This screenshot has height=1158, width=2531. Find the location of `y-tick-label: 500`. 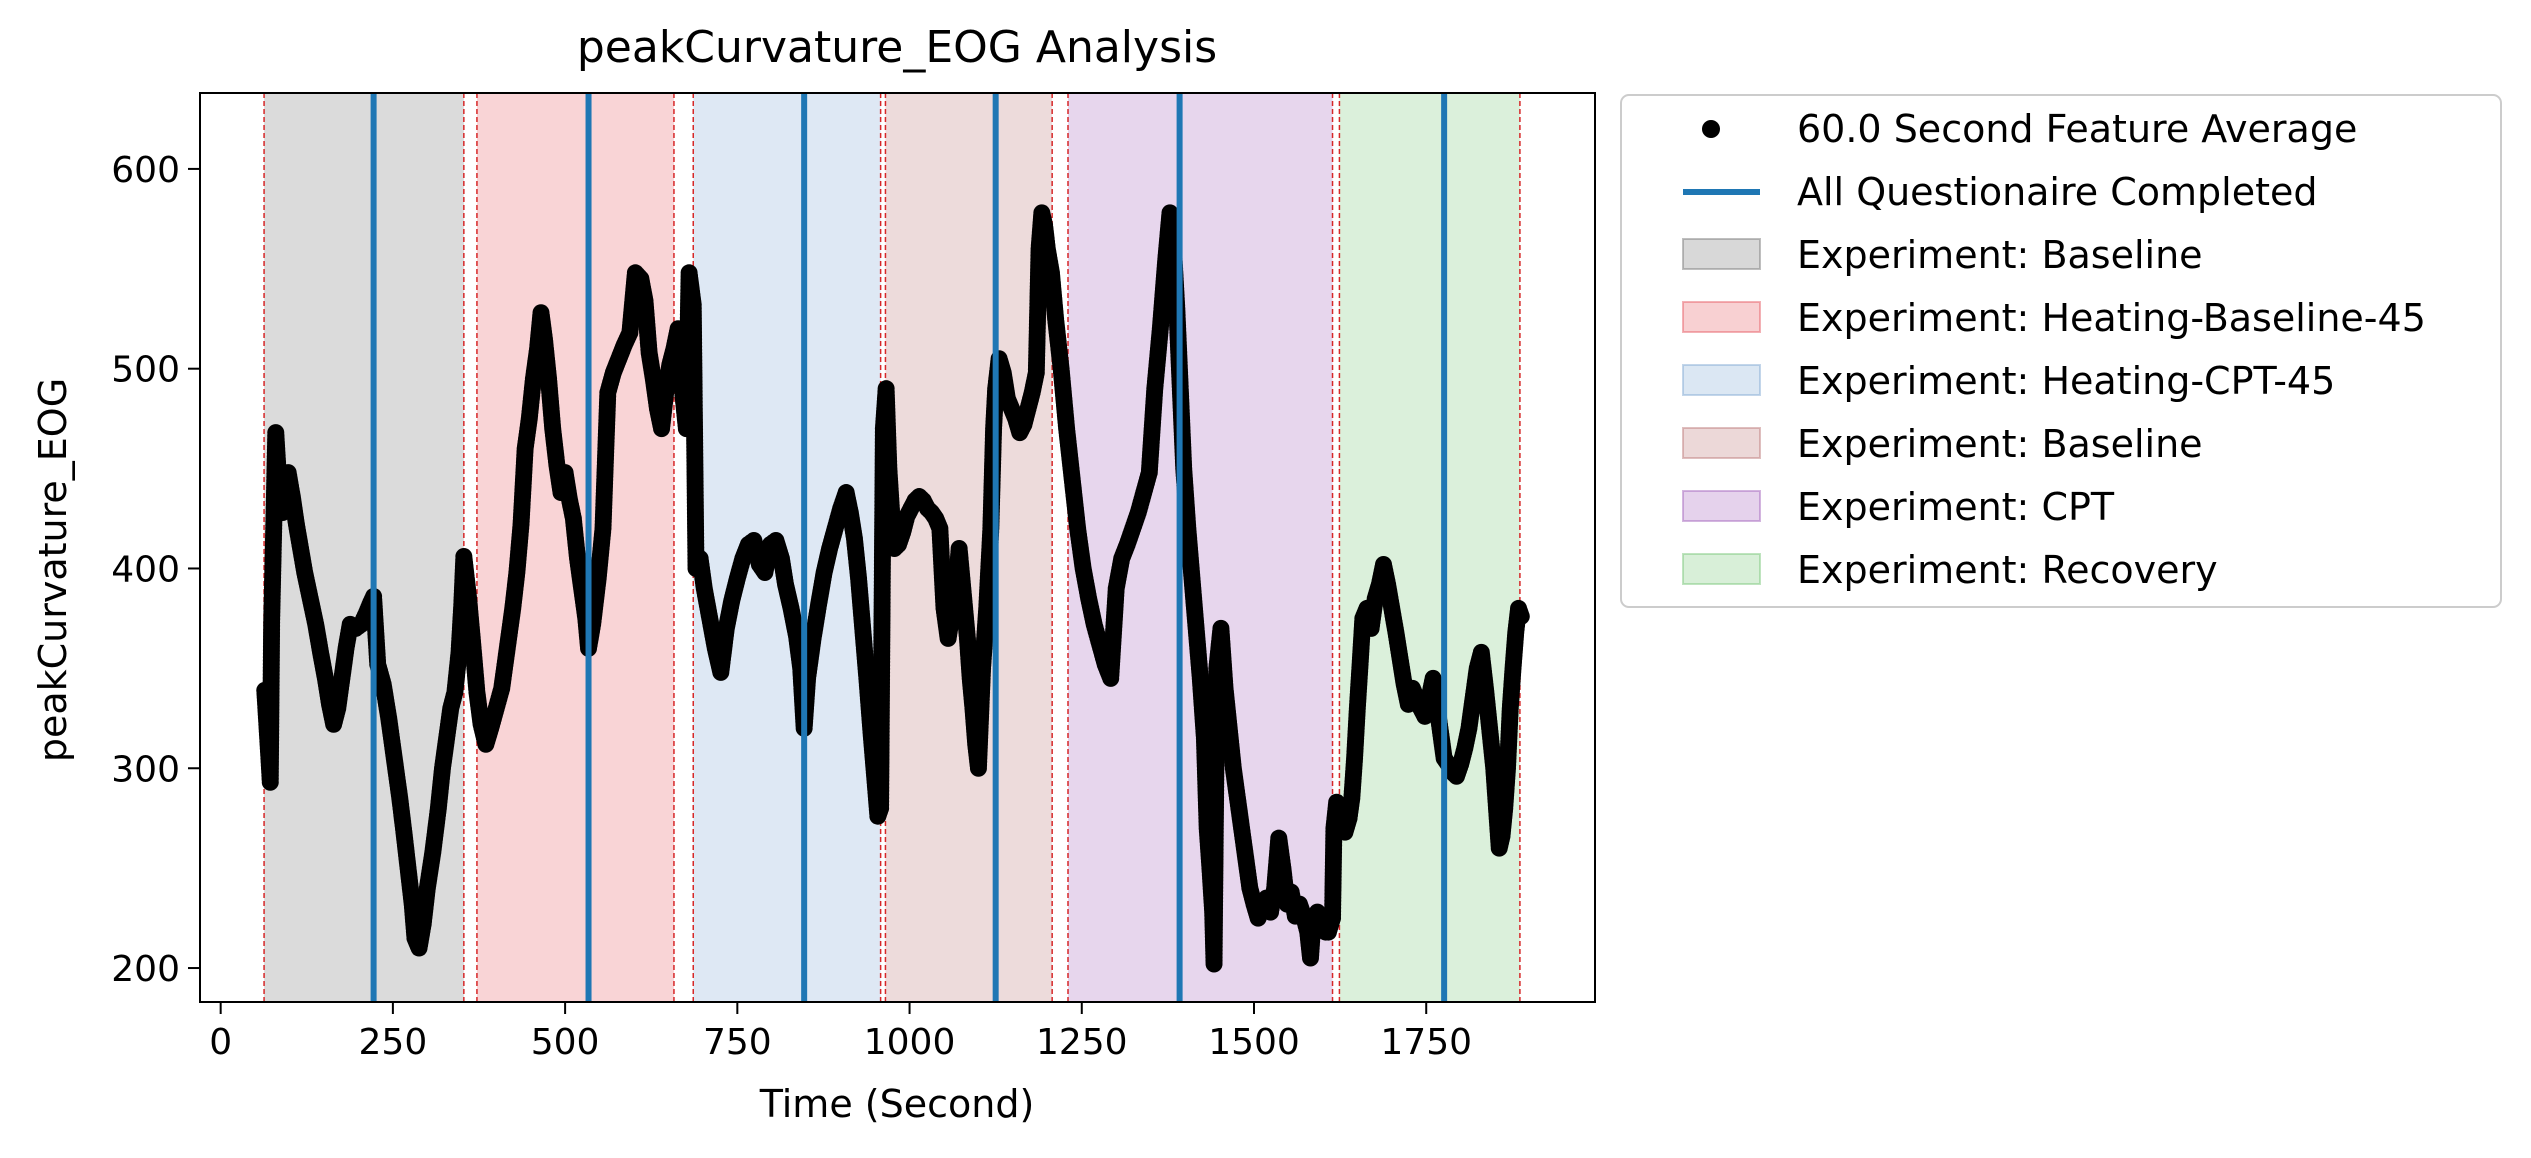

y-tick-label: 500 is located at coordinates (145, 370).